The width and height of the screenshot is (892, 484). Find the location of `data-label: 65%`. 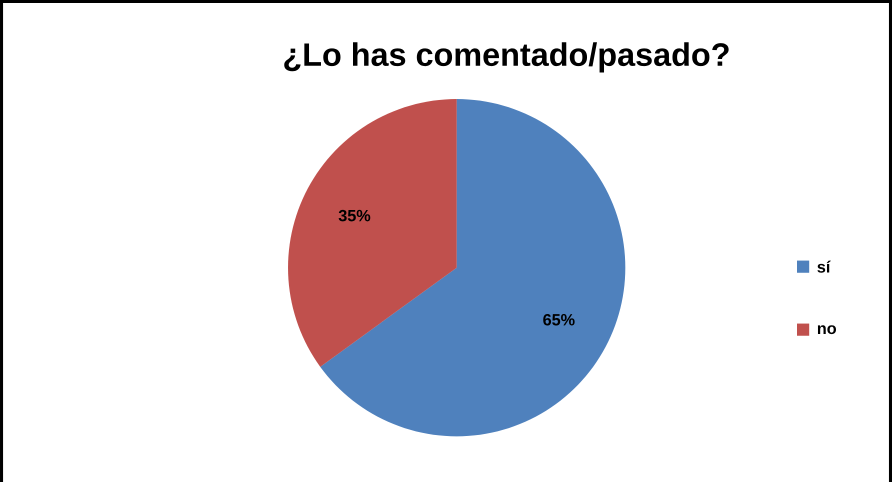

data-label: 65% is located at coordinates (559, 320).